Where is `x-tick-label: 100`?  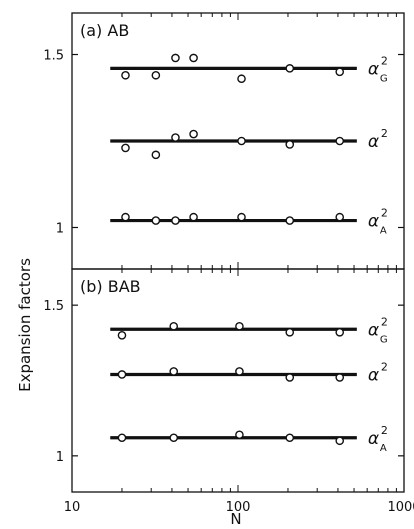 x-tick-label: 100 is located at coordinates (238, 507).